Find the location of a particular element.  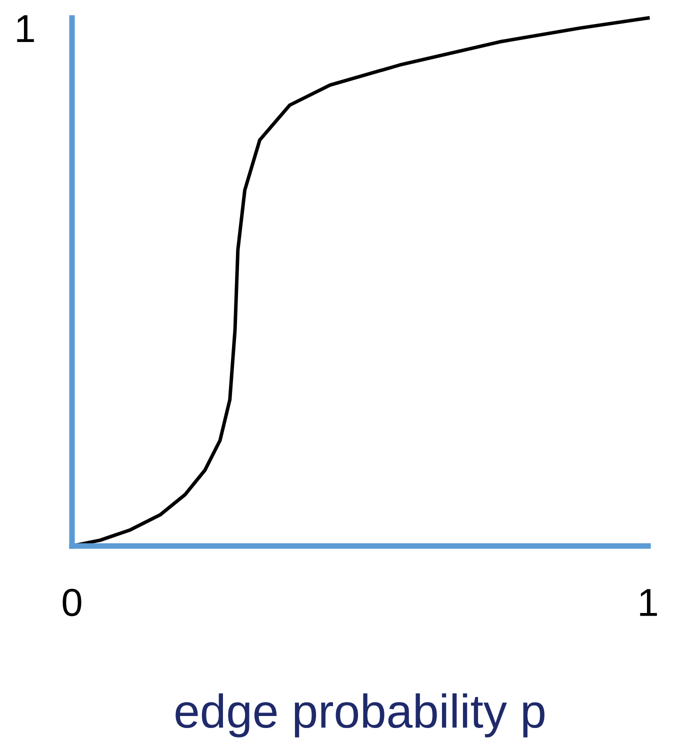

text: 1 is located at coordinates (25, 28).